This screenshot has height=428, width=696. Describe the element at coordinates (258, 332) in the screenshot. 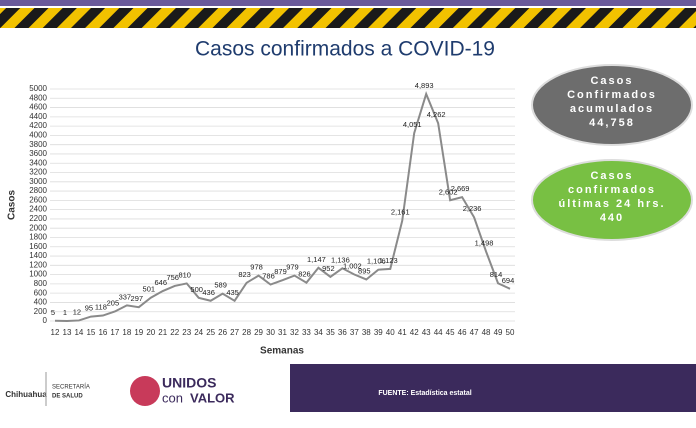

I see `x-tick-label: 29` at that location.